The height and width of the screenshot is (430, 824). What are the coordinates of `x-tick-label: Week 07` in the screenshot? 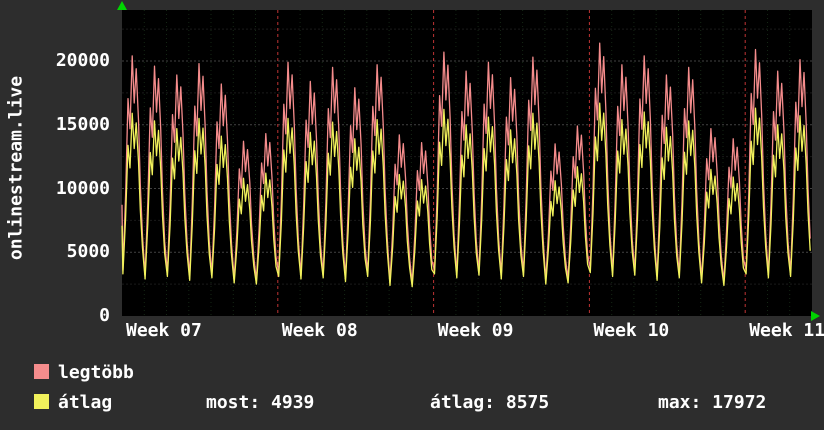 It's located at (164, 330).